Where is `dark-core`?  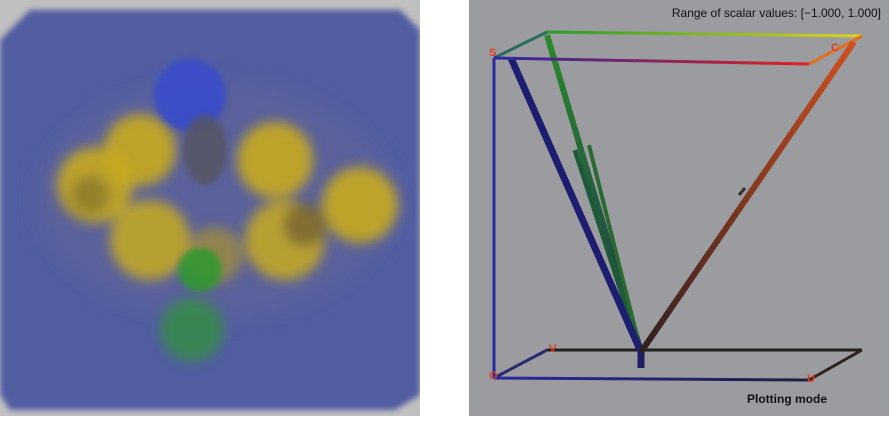
dark-core is located at coordinates (205, 150).